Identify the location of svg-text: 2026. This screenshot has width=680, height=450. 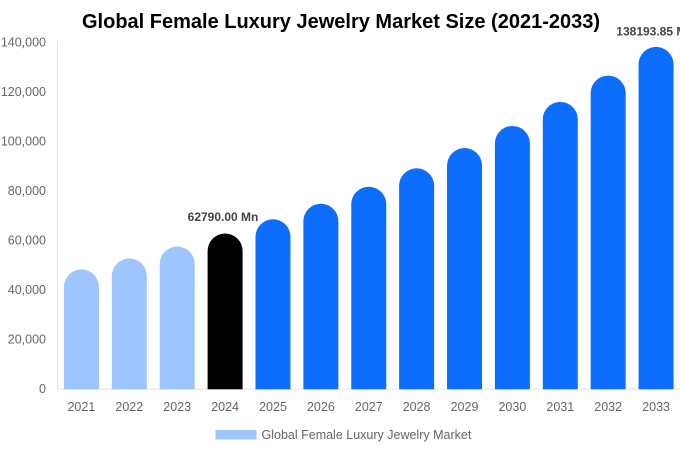
(321, 407).